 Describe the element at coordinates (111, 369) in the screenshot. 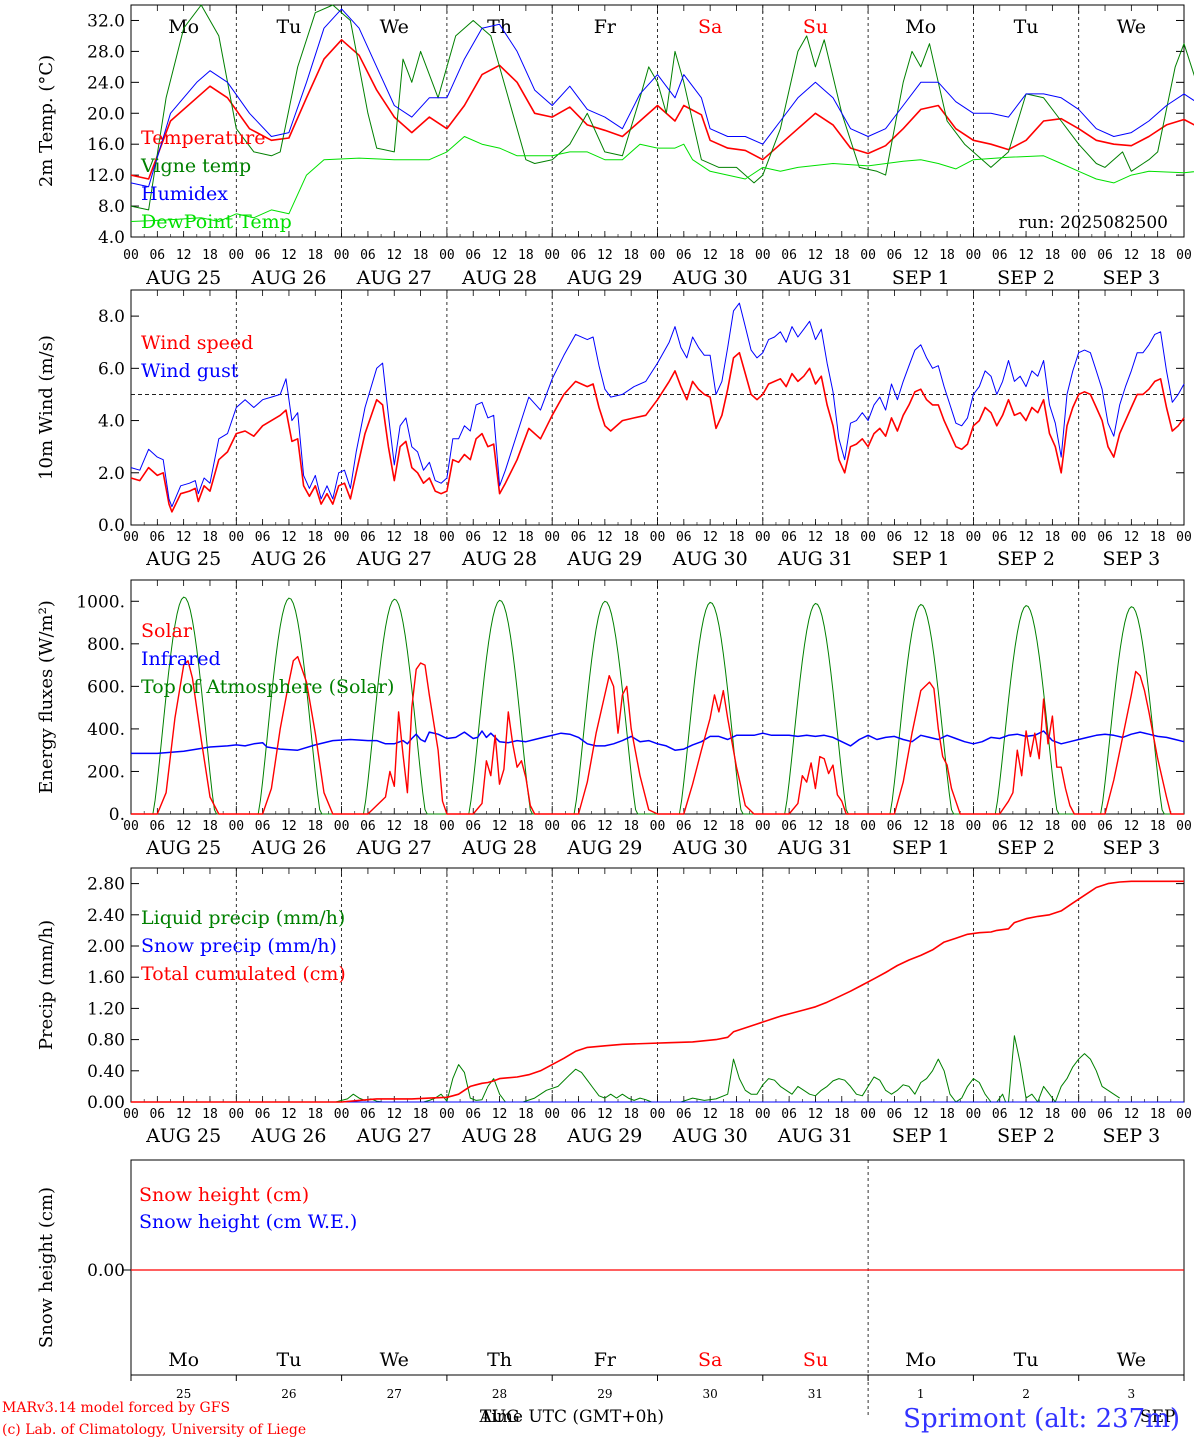

I see `y-tick-label: 6.0` at that location.